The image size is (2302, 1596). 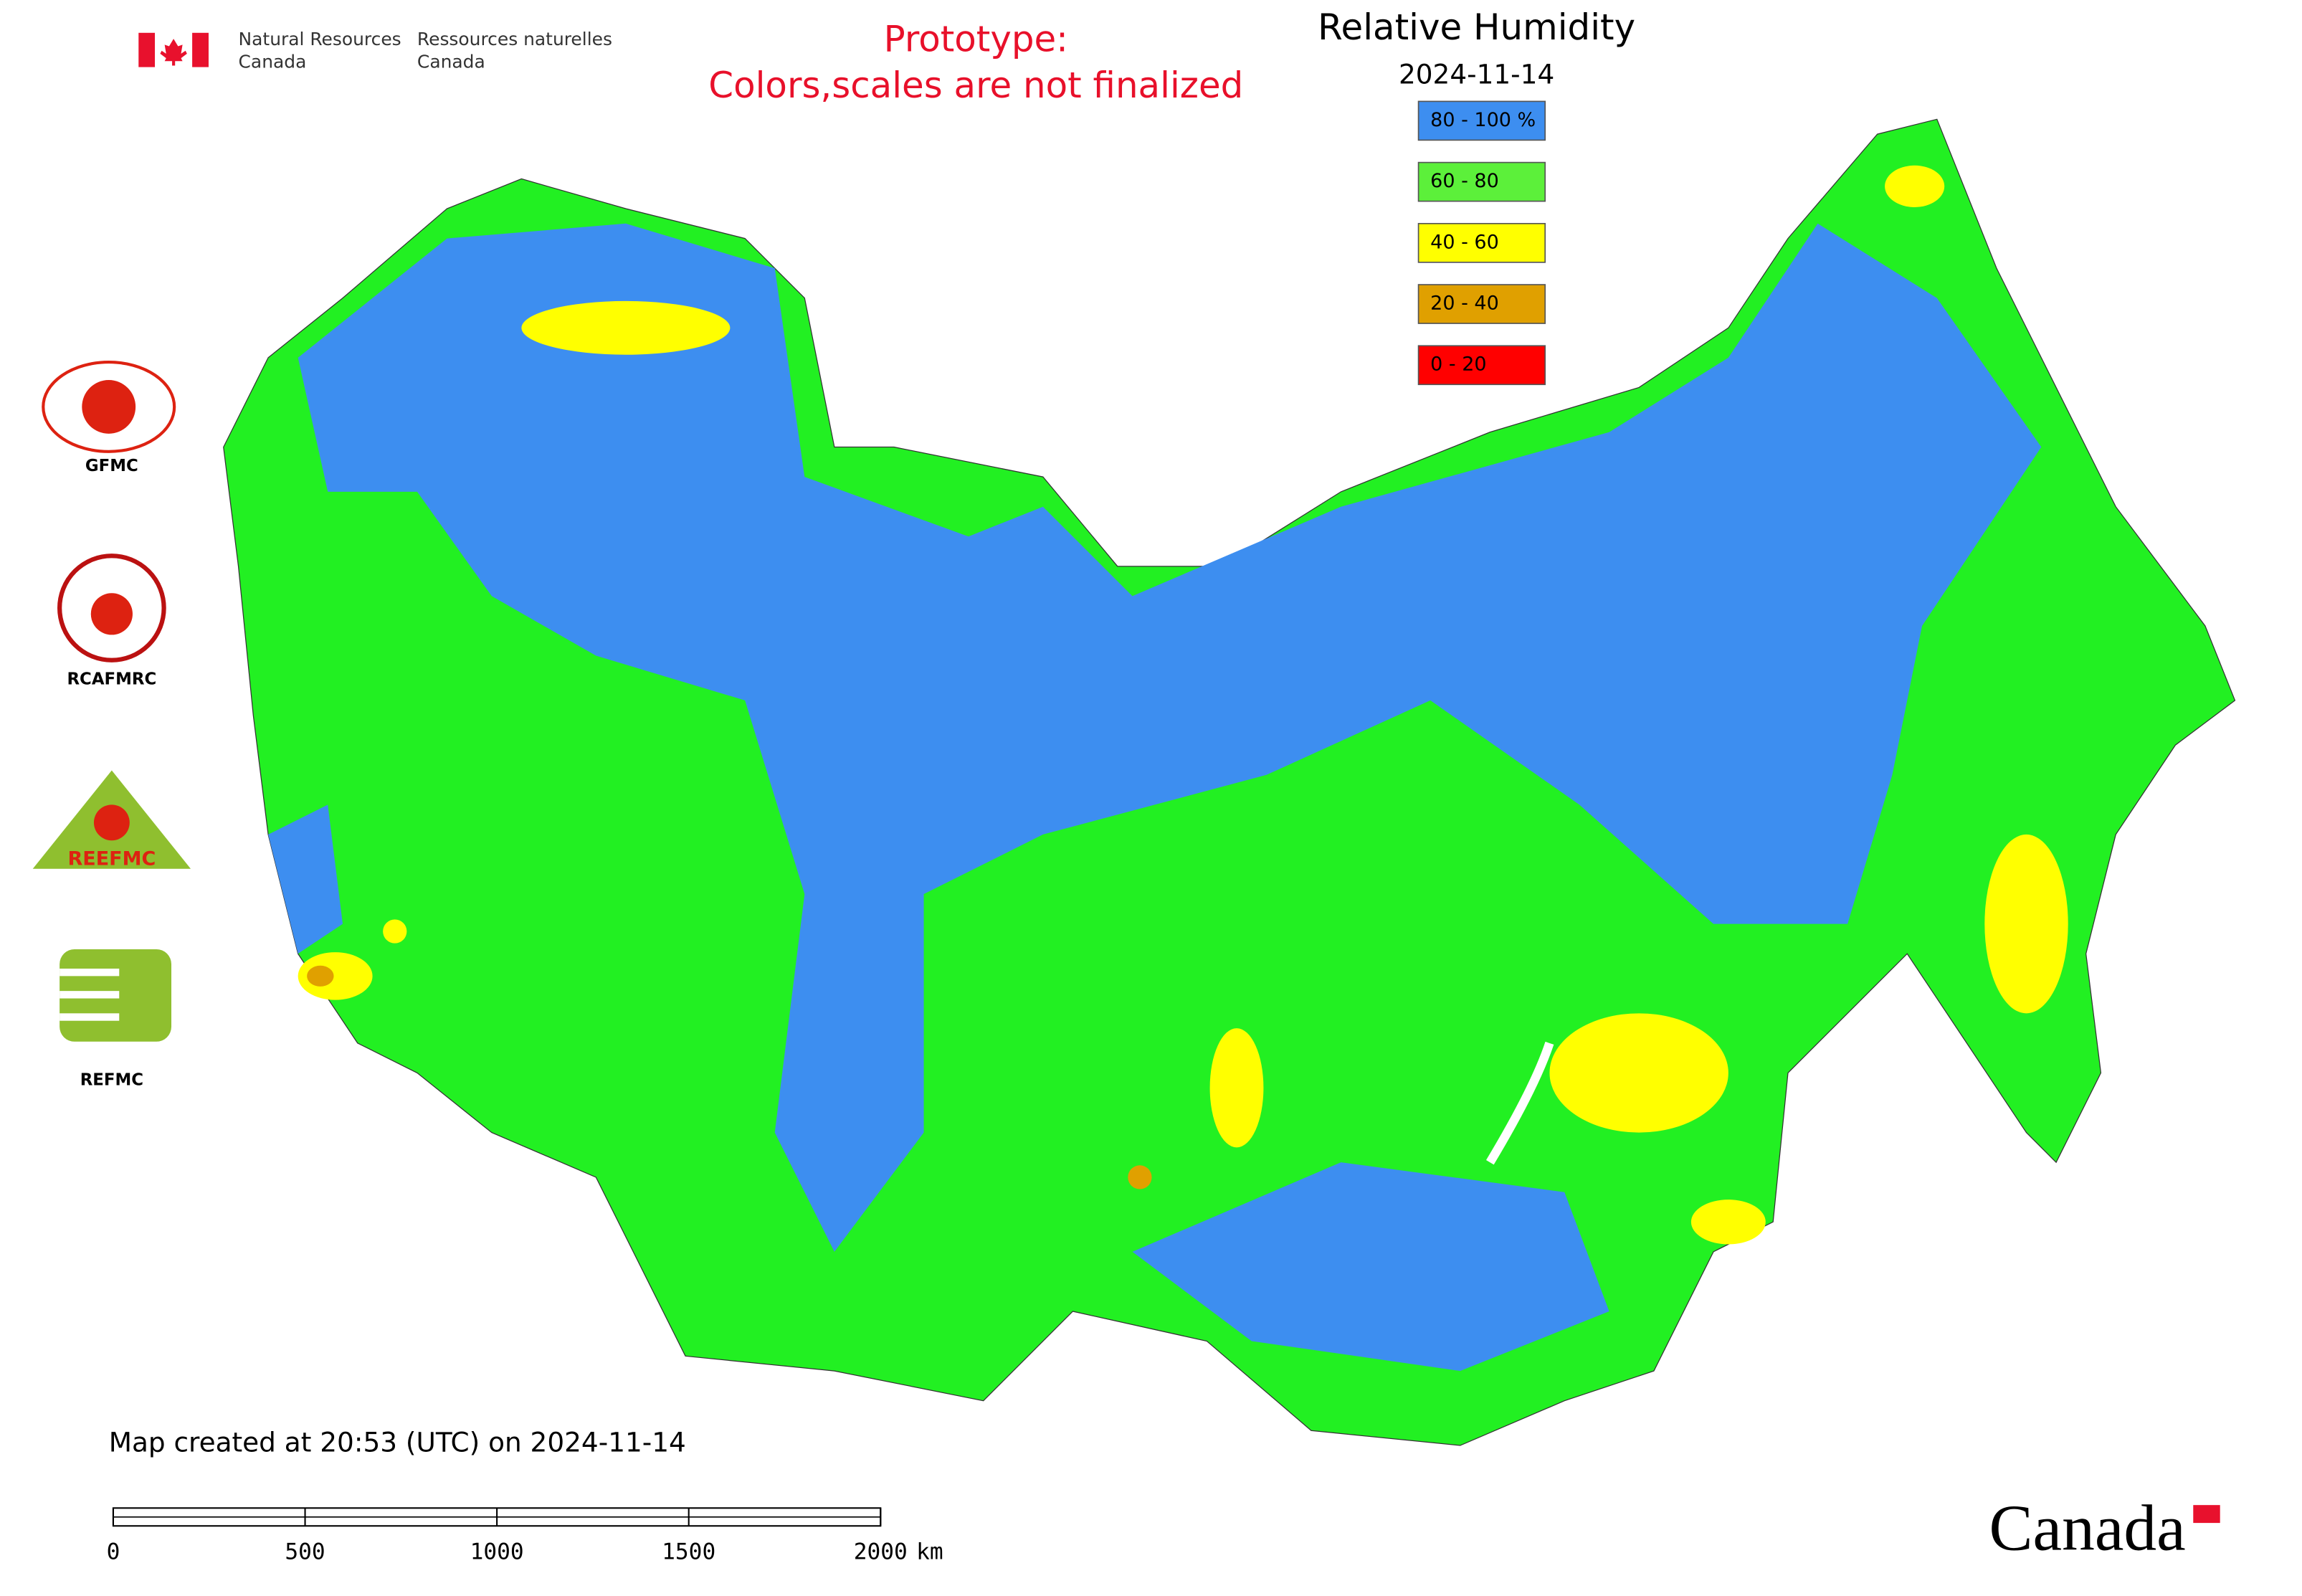 What do you see at coordinates (1458, 364) in the screenshot?
I see `legend-label: 0 - 20` at bounding box center [1458, 364].